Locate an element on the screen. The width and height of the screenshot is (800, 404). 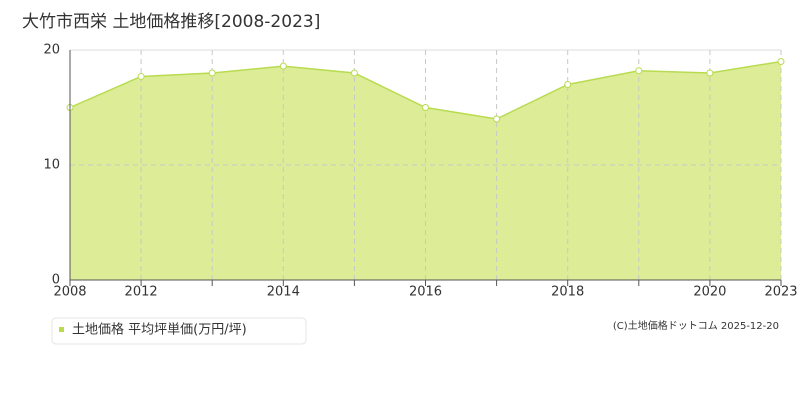
legend-marker is located at coordinates (61, 329).